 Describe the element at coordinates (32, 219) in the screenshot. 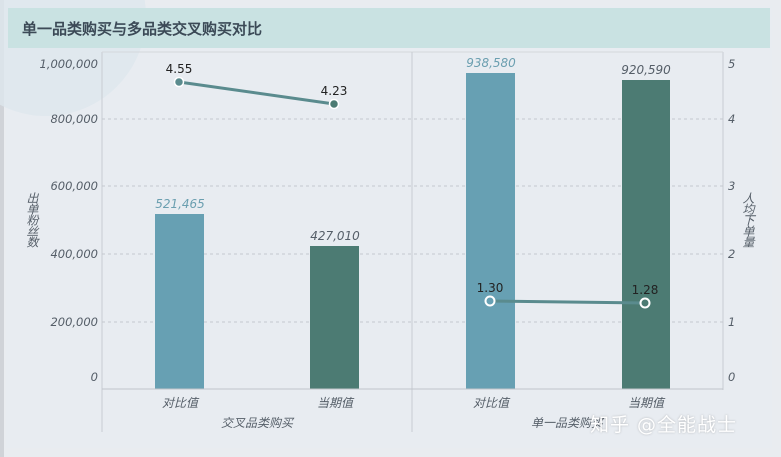

I see `y-axis-title-left: 出单粉丝数` at that location.